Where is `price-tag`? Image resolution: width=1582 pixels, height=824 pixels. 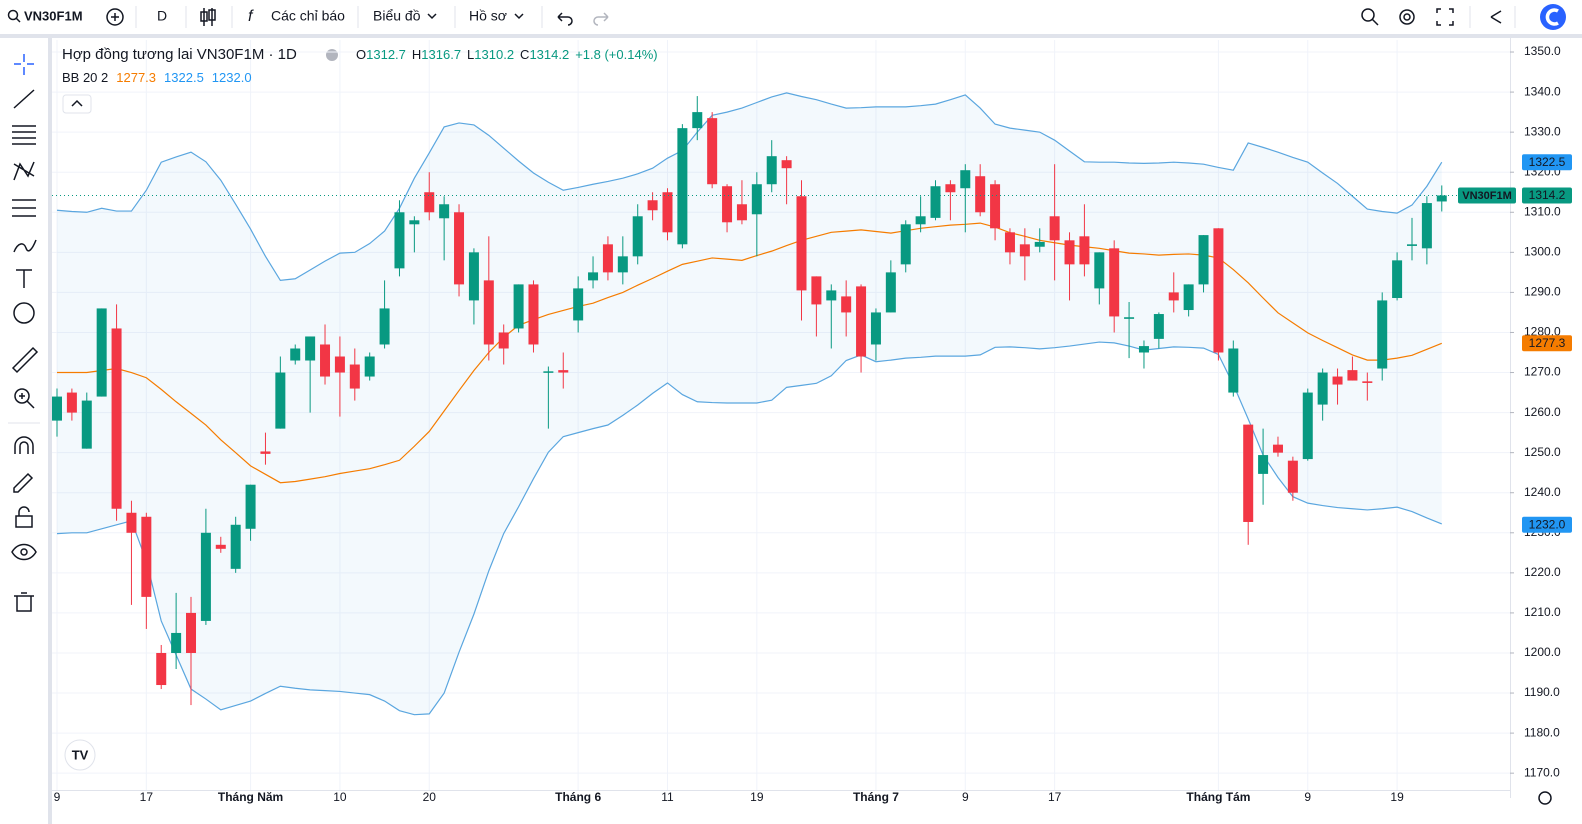
price-tag is located at coordinates (1547, 195).